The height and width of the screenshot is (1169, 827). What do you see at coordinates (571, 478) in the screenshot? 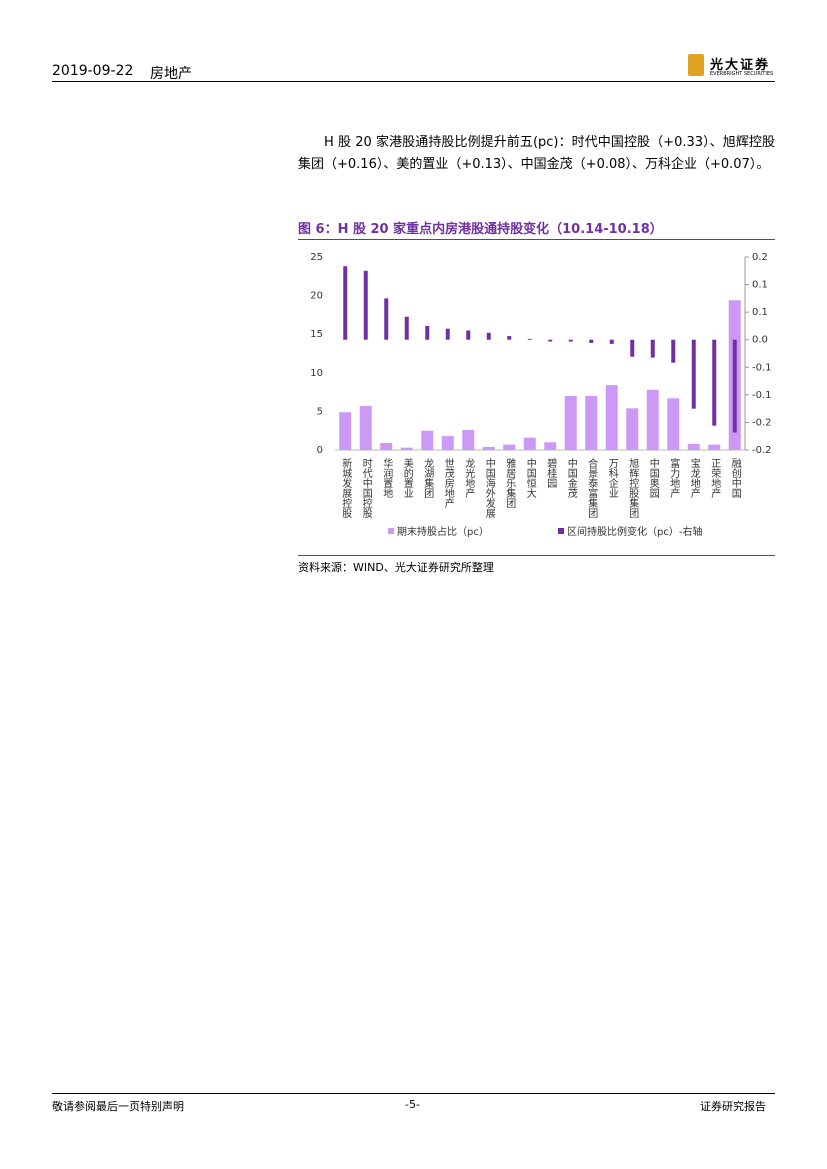
I see `x-tick-label: 中国金茂` at bounding box center [571, 478].